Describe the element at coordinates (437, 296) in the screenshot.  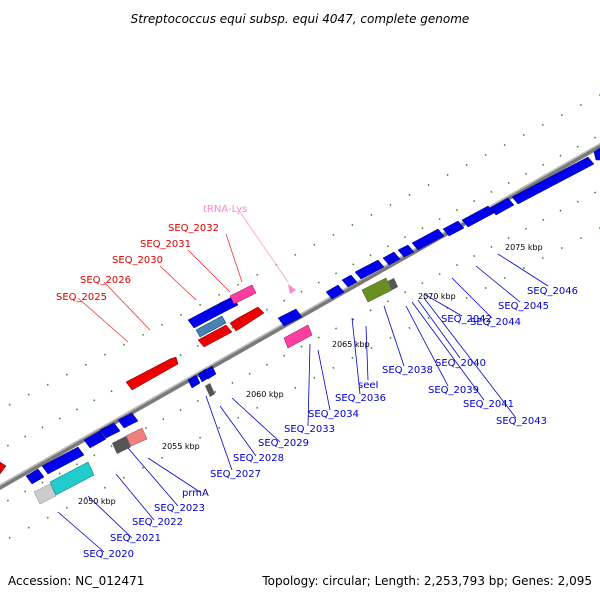
I see `scale-2070: 2070 kbp` at that location.